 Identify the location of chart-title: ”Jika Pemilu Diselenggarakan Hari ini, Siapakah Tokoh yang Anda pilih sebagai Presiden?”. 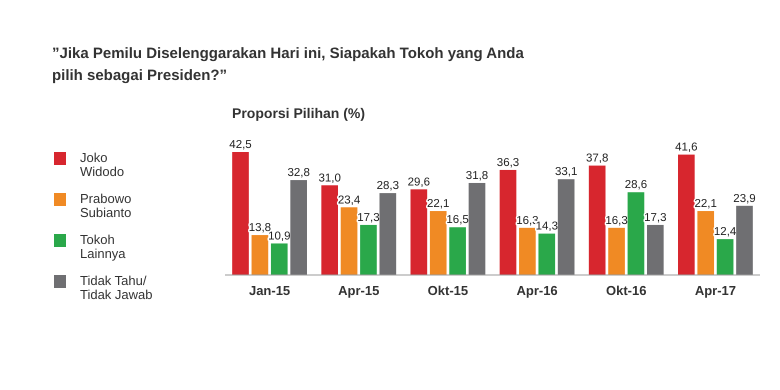
(288, 64).